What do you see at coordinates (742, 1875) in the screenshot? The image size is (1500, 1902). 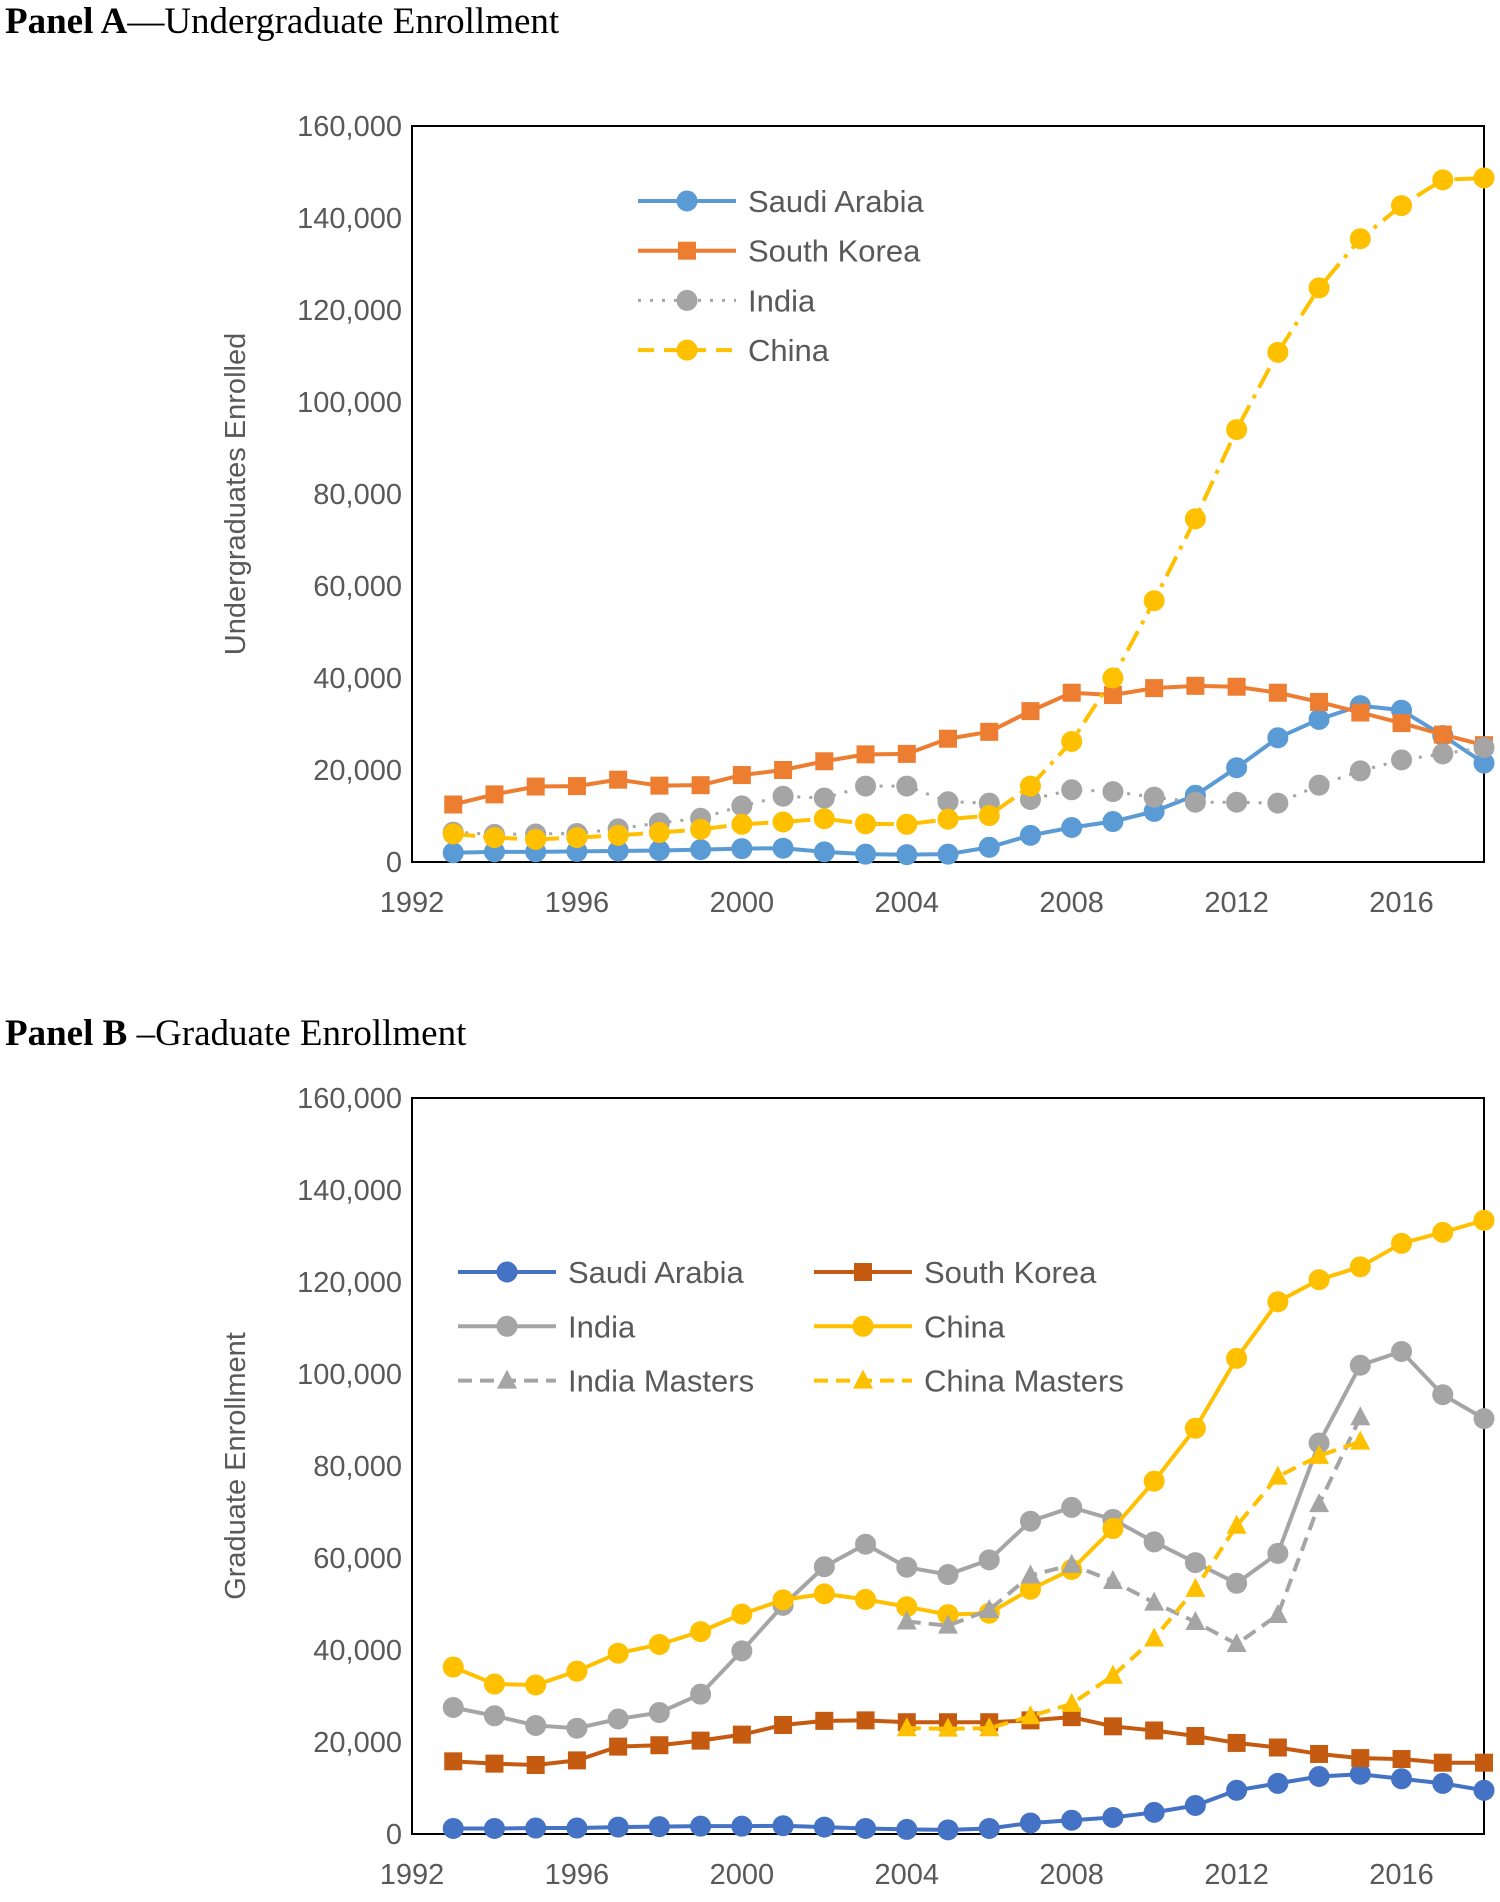 I see `b-x-tick-label: 2000` at bounding box center [742, 1875].